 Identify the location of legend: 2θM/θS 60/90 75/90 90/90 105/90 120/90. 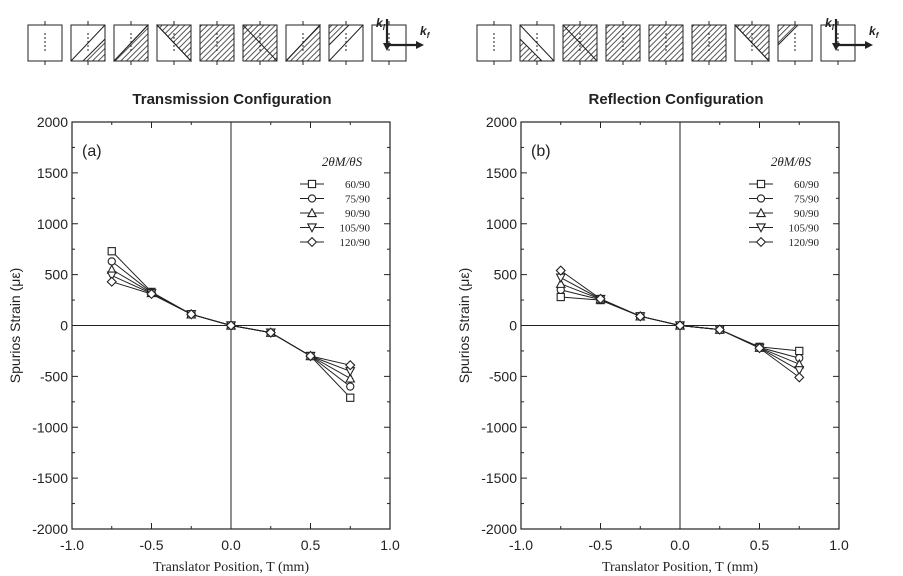
(784, 201).